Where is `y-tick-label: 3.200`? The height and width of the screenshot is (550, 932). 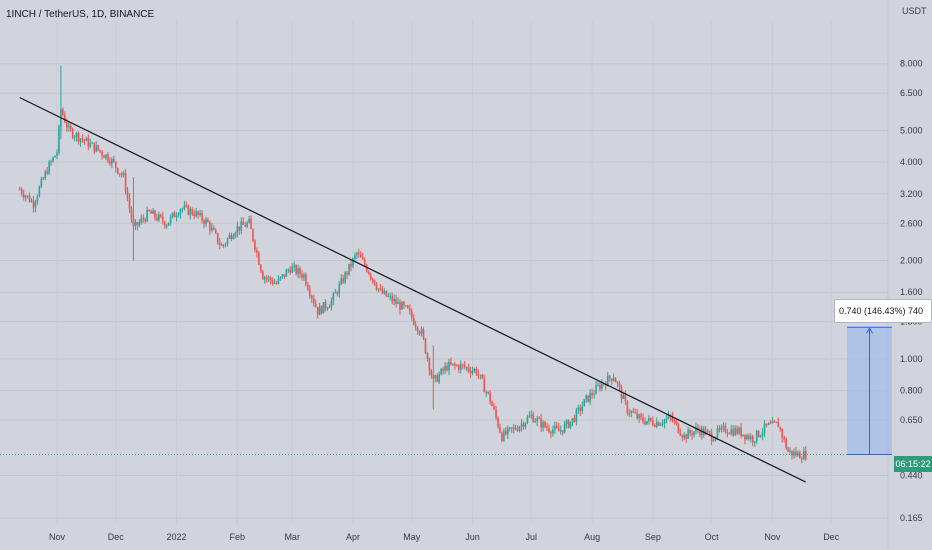 y-tick-label: 3.200 is located at coordinates (911, 194).